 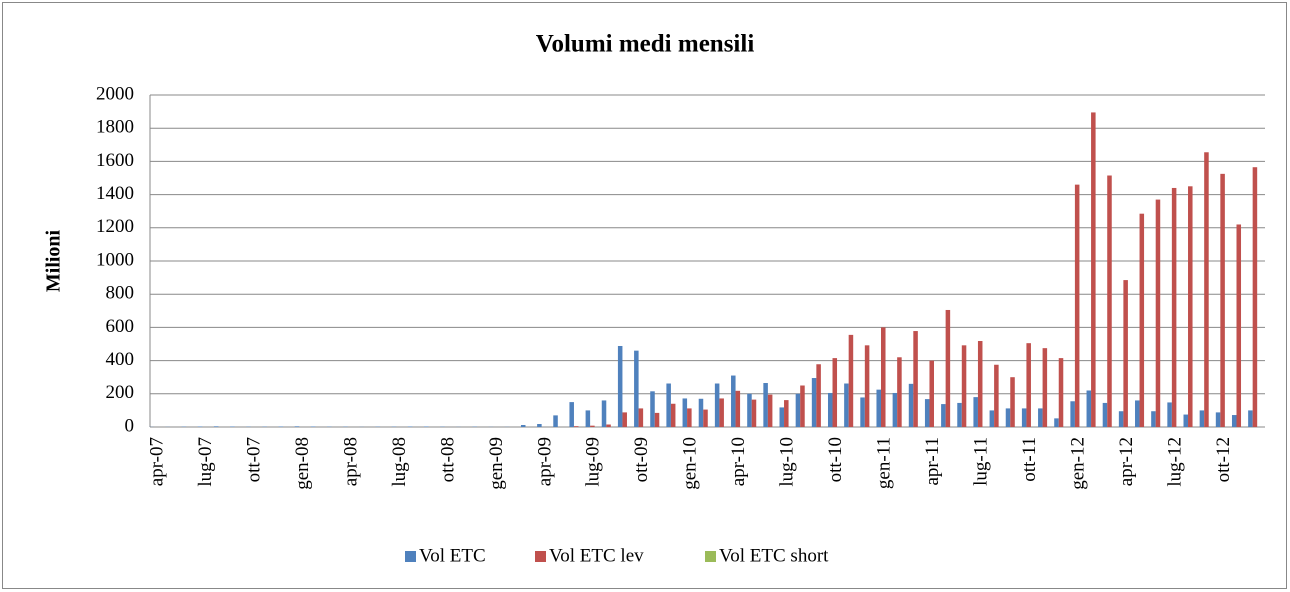 I want to click on x-tick-label: ott-10, so click(x=835, y=459).